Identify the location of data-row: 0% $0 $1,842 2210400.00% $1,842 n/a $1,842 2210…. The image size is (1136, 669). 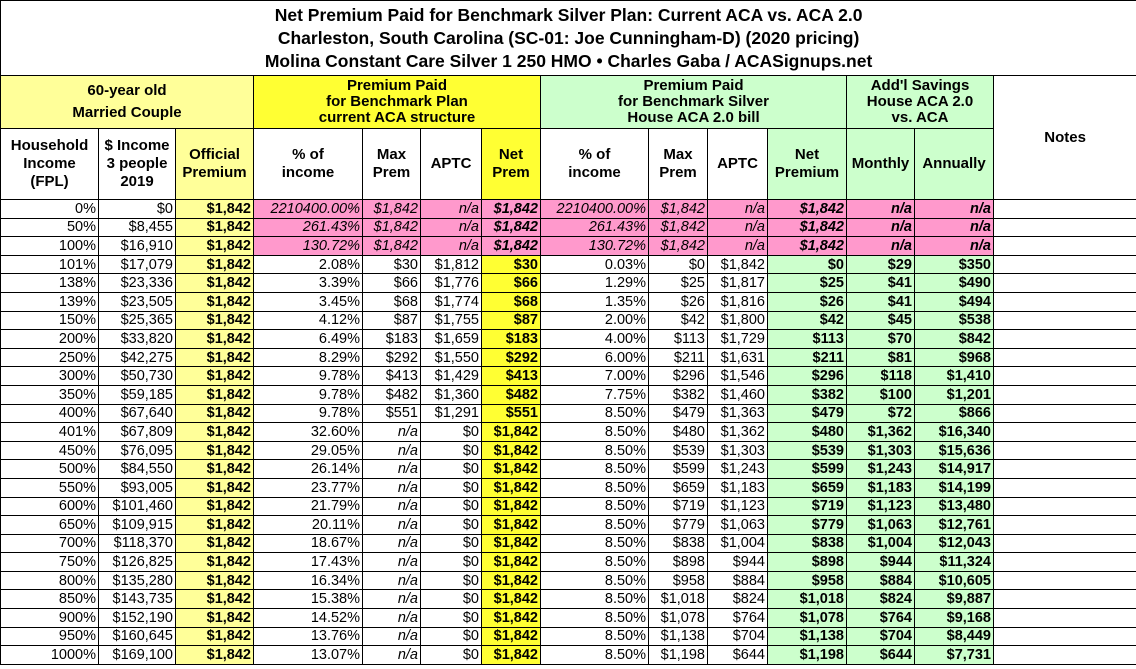
(568, 209).